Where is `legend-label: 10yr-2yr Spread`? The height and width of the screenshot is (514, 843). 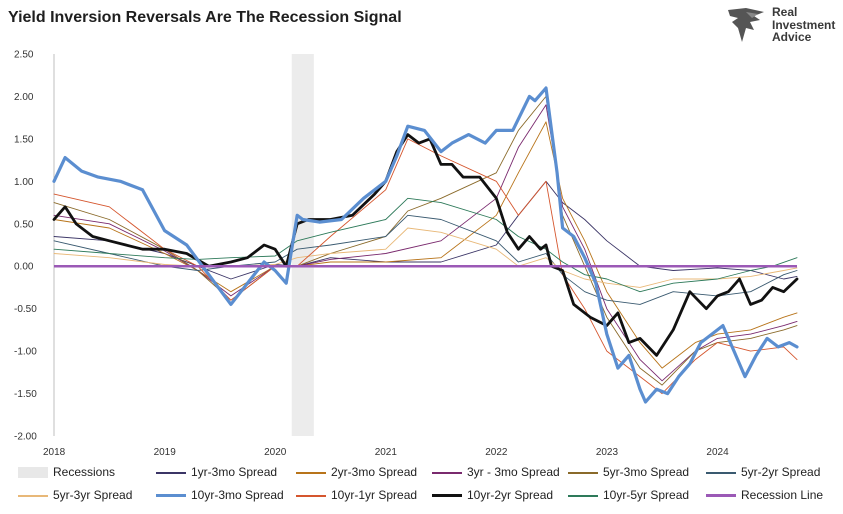
legend-label: 10yr-2yr Spread is located at coordinates (510, 495).